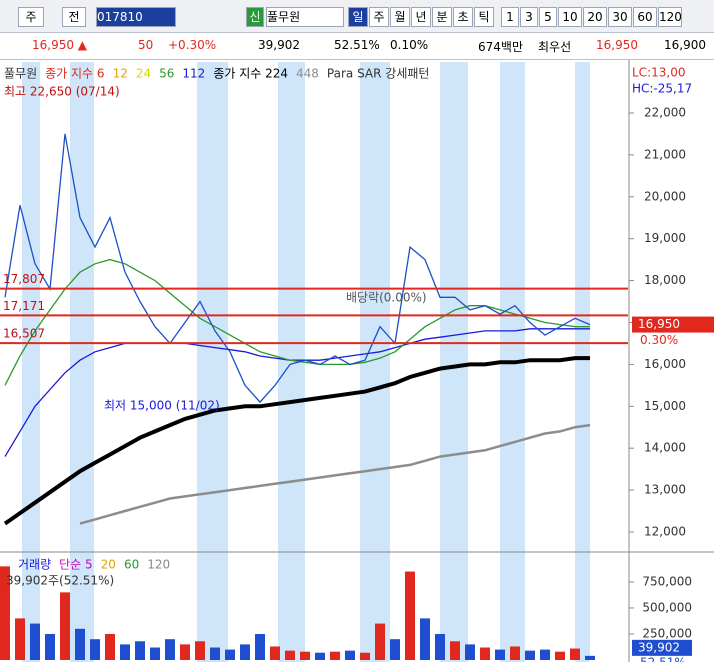 The width and height of the screenshot is (714, 662). What do you see at coordinates (31, 17) in the screenshot?
I see `market: 주` at bounding box center [31, 17].